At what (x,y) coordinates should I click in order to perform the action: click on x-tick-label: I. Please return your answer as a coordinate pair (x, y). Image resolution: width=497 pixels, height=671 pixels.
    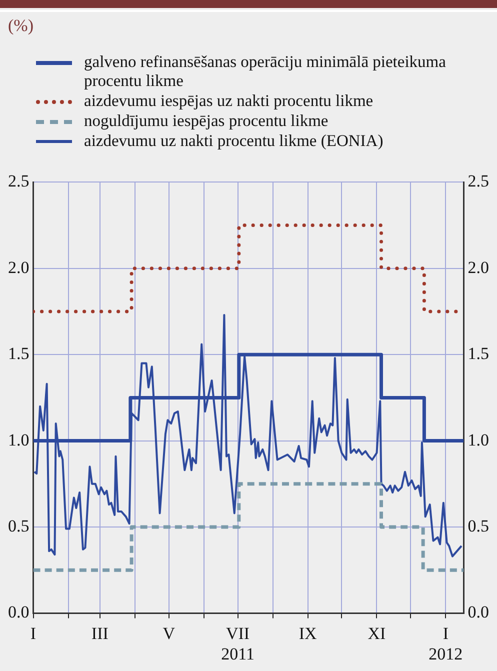
    Looking at the image, I should click on (33, 633).